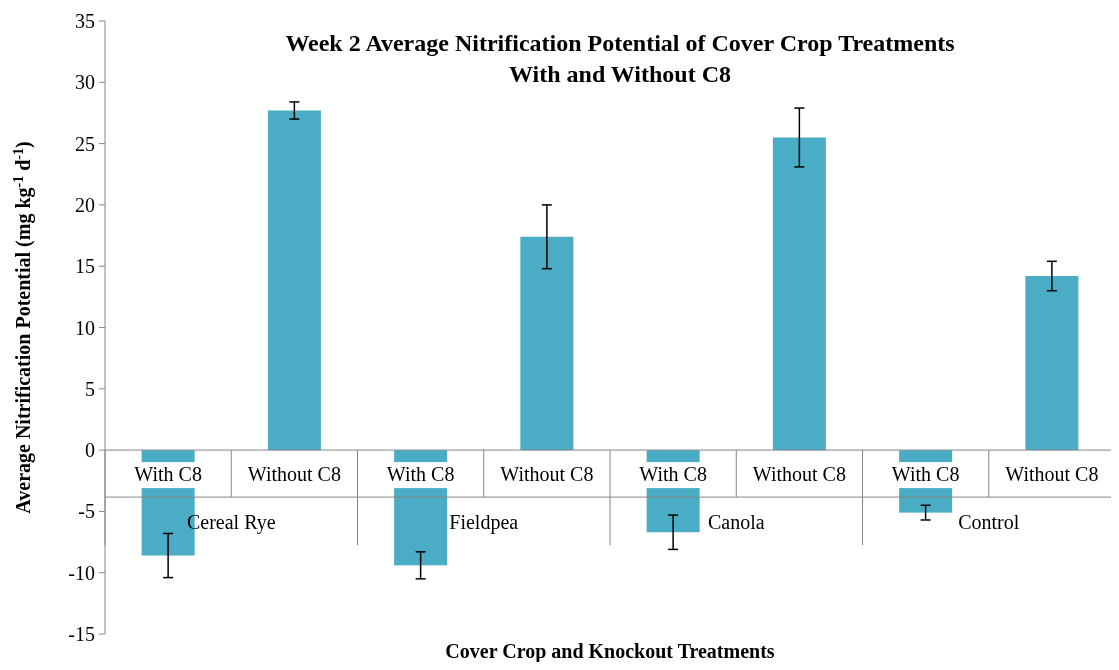 The image size is (1119, 670). What do you see at coordinates (484, 523) in the screenshot?
I see `annotation: Fieldpea` at bounding box center [484, 523].